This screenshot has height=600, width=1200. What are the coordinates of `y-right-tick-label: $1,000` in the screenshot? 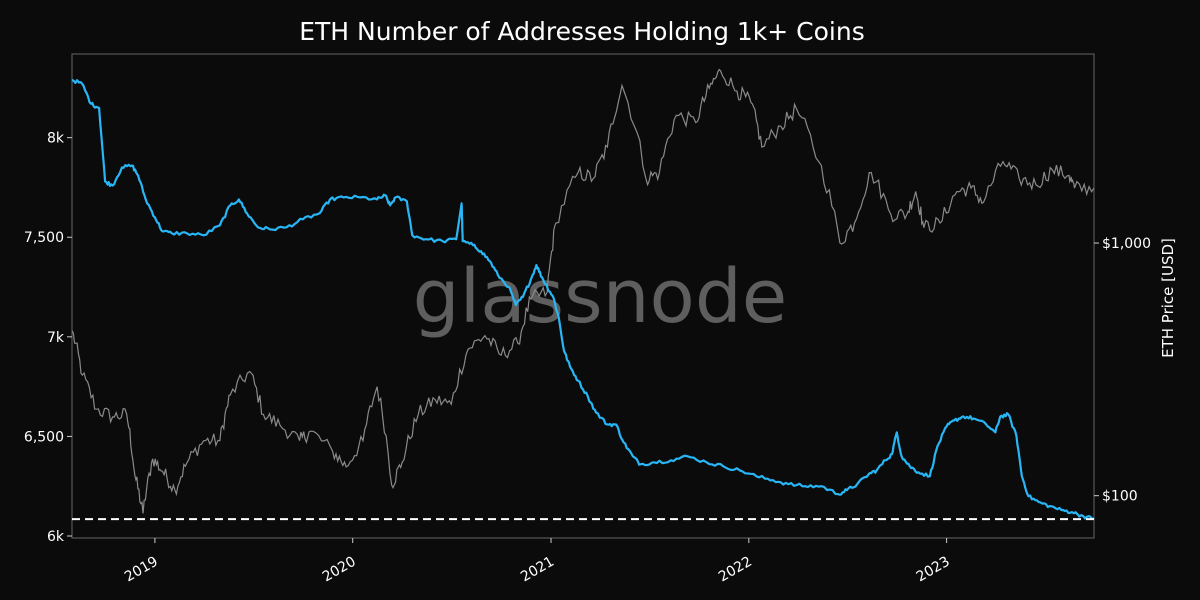 It's located at (1126, 244).